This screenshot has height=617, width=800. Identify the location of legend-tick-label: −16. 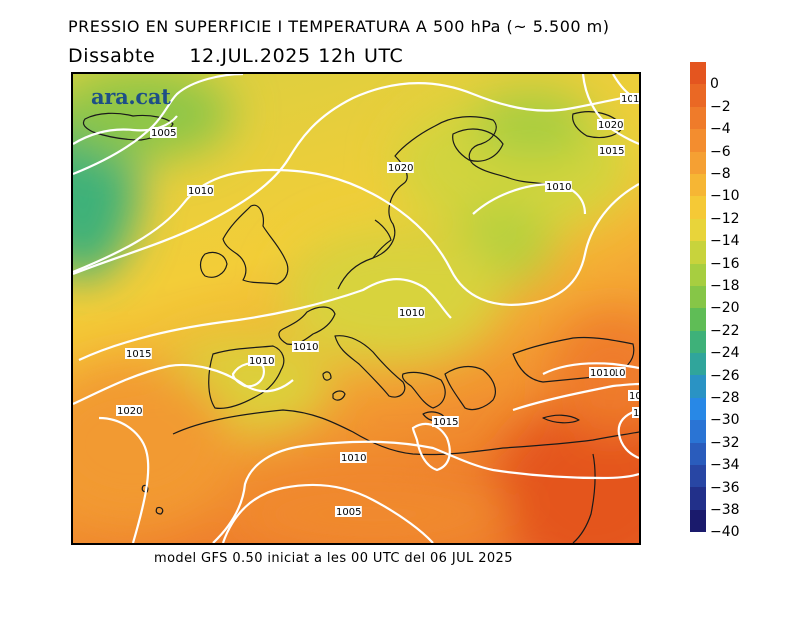
(725, 263).